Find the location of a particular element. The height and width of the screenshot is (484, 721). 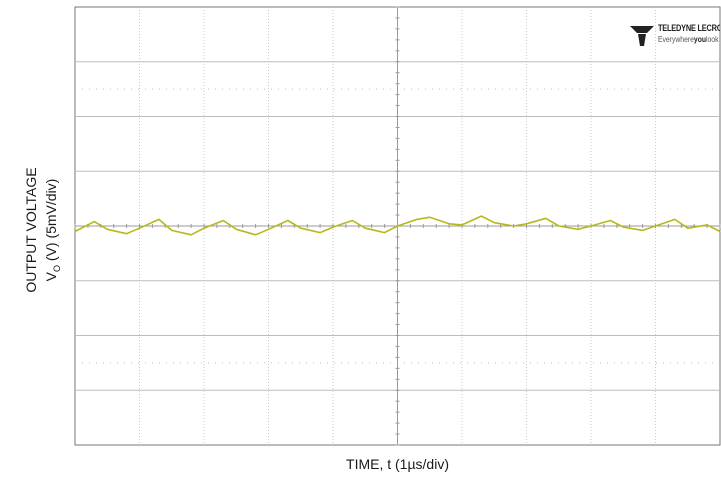

x-axis-label: TIME, t (1µs/div) is located at coordinates (397, 464).